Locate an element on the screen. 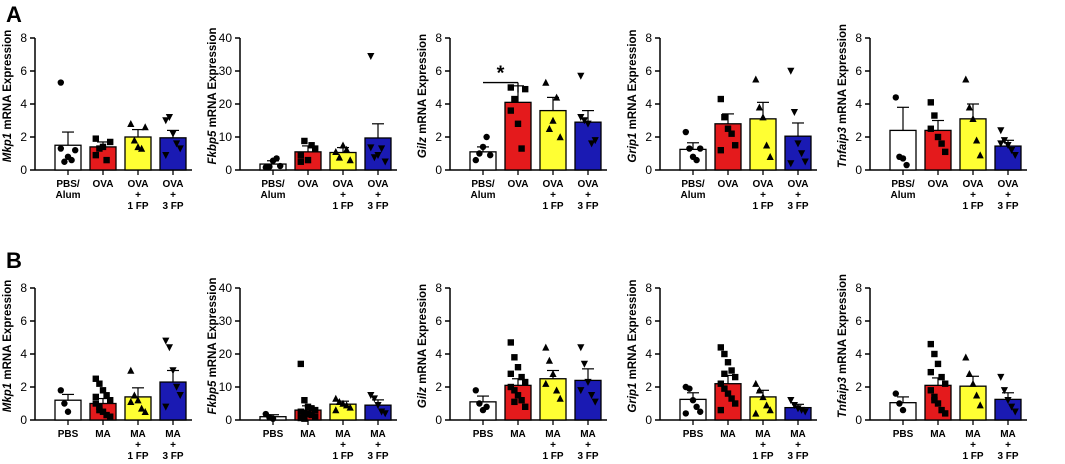  y-axis-label: Grip1 mRNA Expression is located at coordinates (633, 95).